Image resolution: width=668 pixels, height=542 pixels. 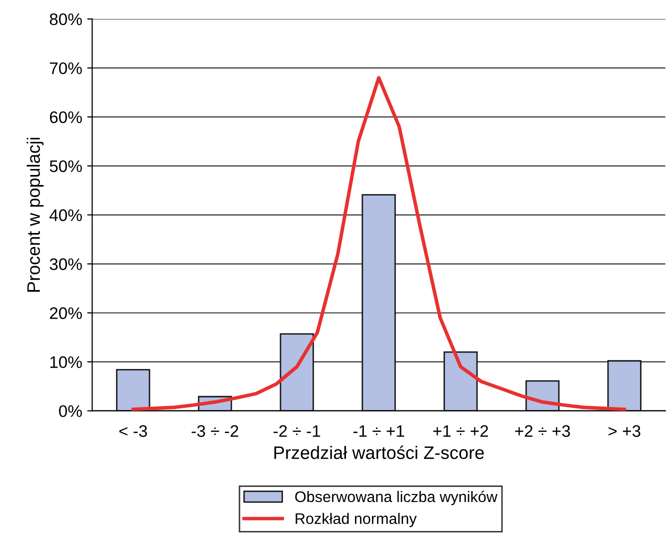 What do you see at coordinates (66, 313) in the screenshot?
I see `y-tick-label: 20%` at bounding box center [66, 313].